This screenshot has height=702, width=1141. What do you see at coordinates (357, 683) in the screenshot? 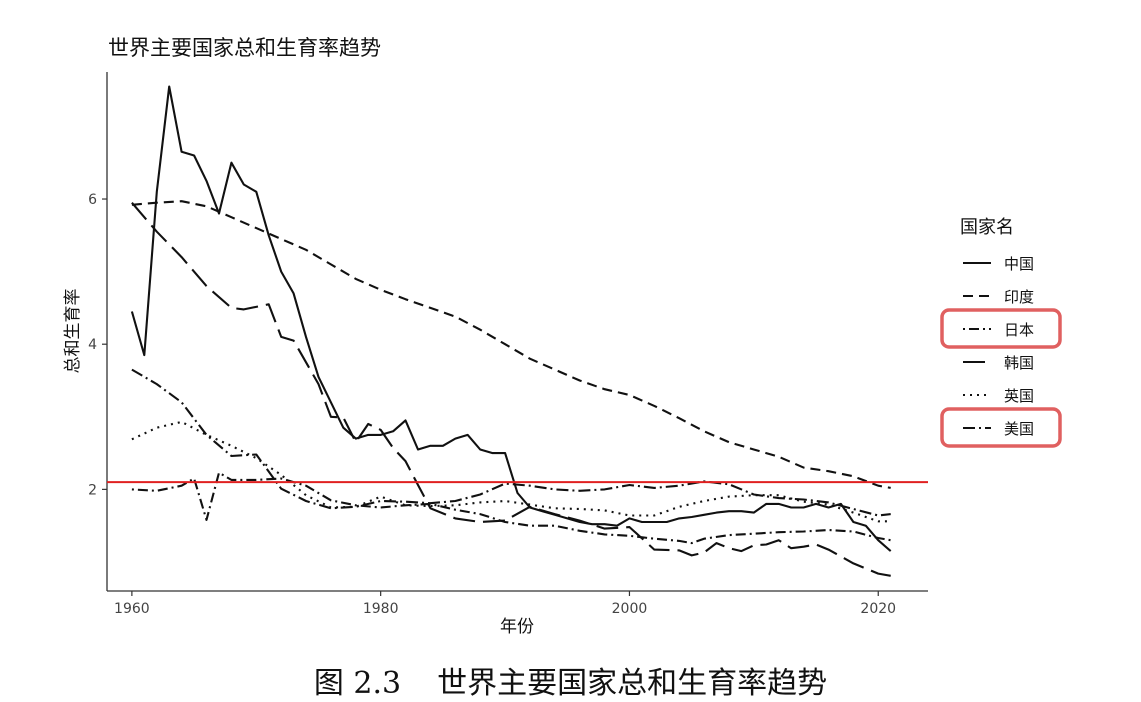
I see `caption-label: 图 2.3` at bounding box center [357, 683].